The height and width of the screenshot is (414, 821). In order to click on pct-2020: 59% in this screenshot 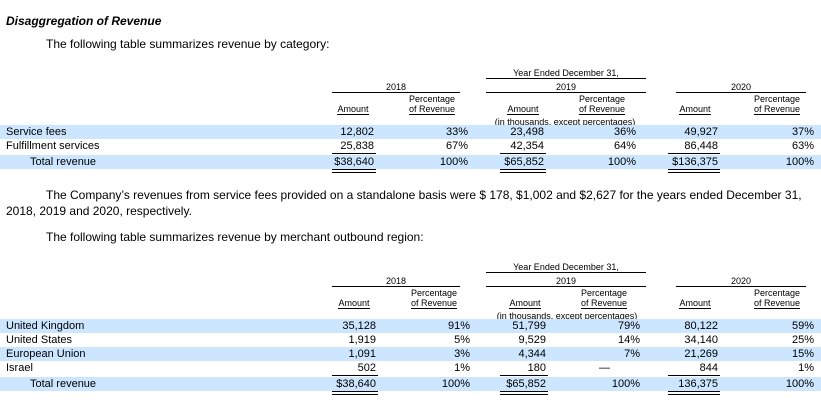, I will do `click(802, 326)`.